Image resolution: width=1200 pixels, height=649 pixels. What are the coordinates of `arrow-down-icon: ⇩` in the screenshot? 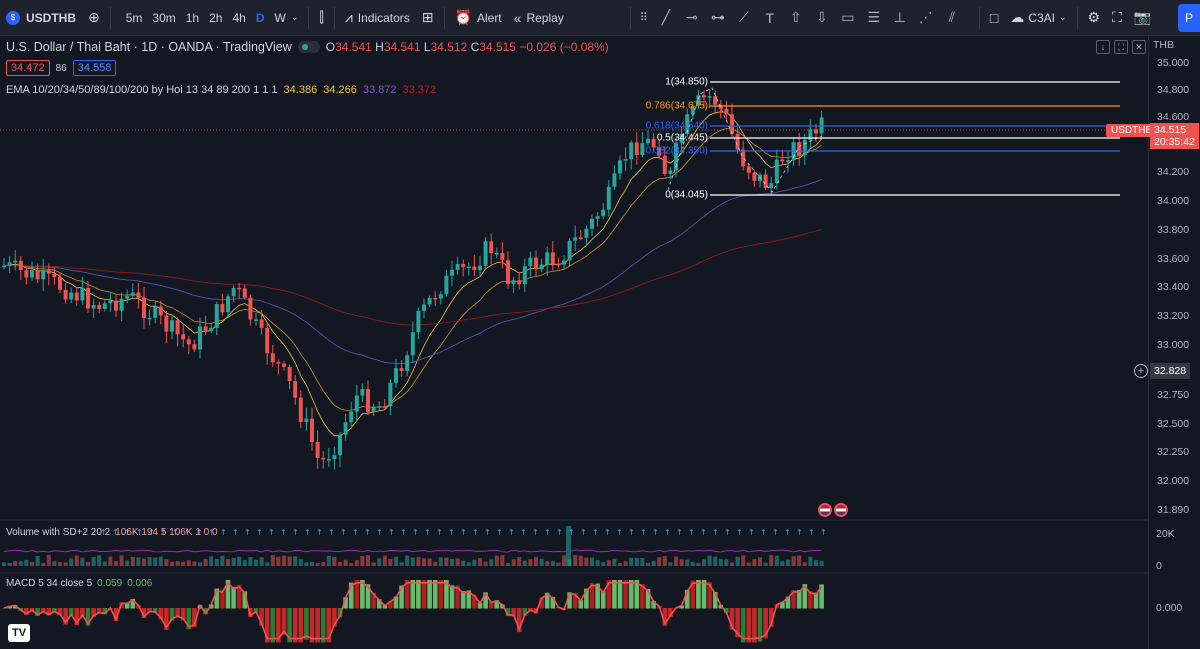 It's located at (821, 17).